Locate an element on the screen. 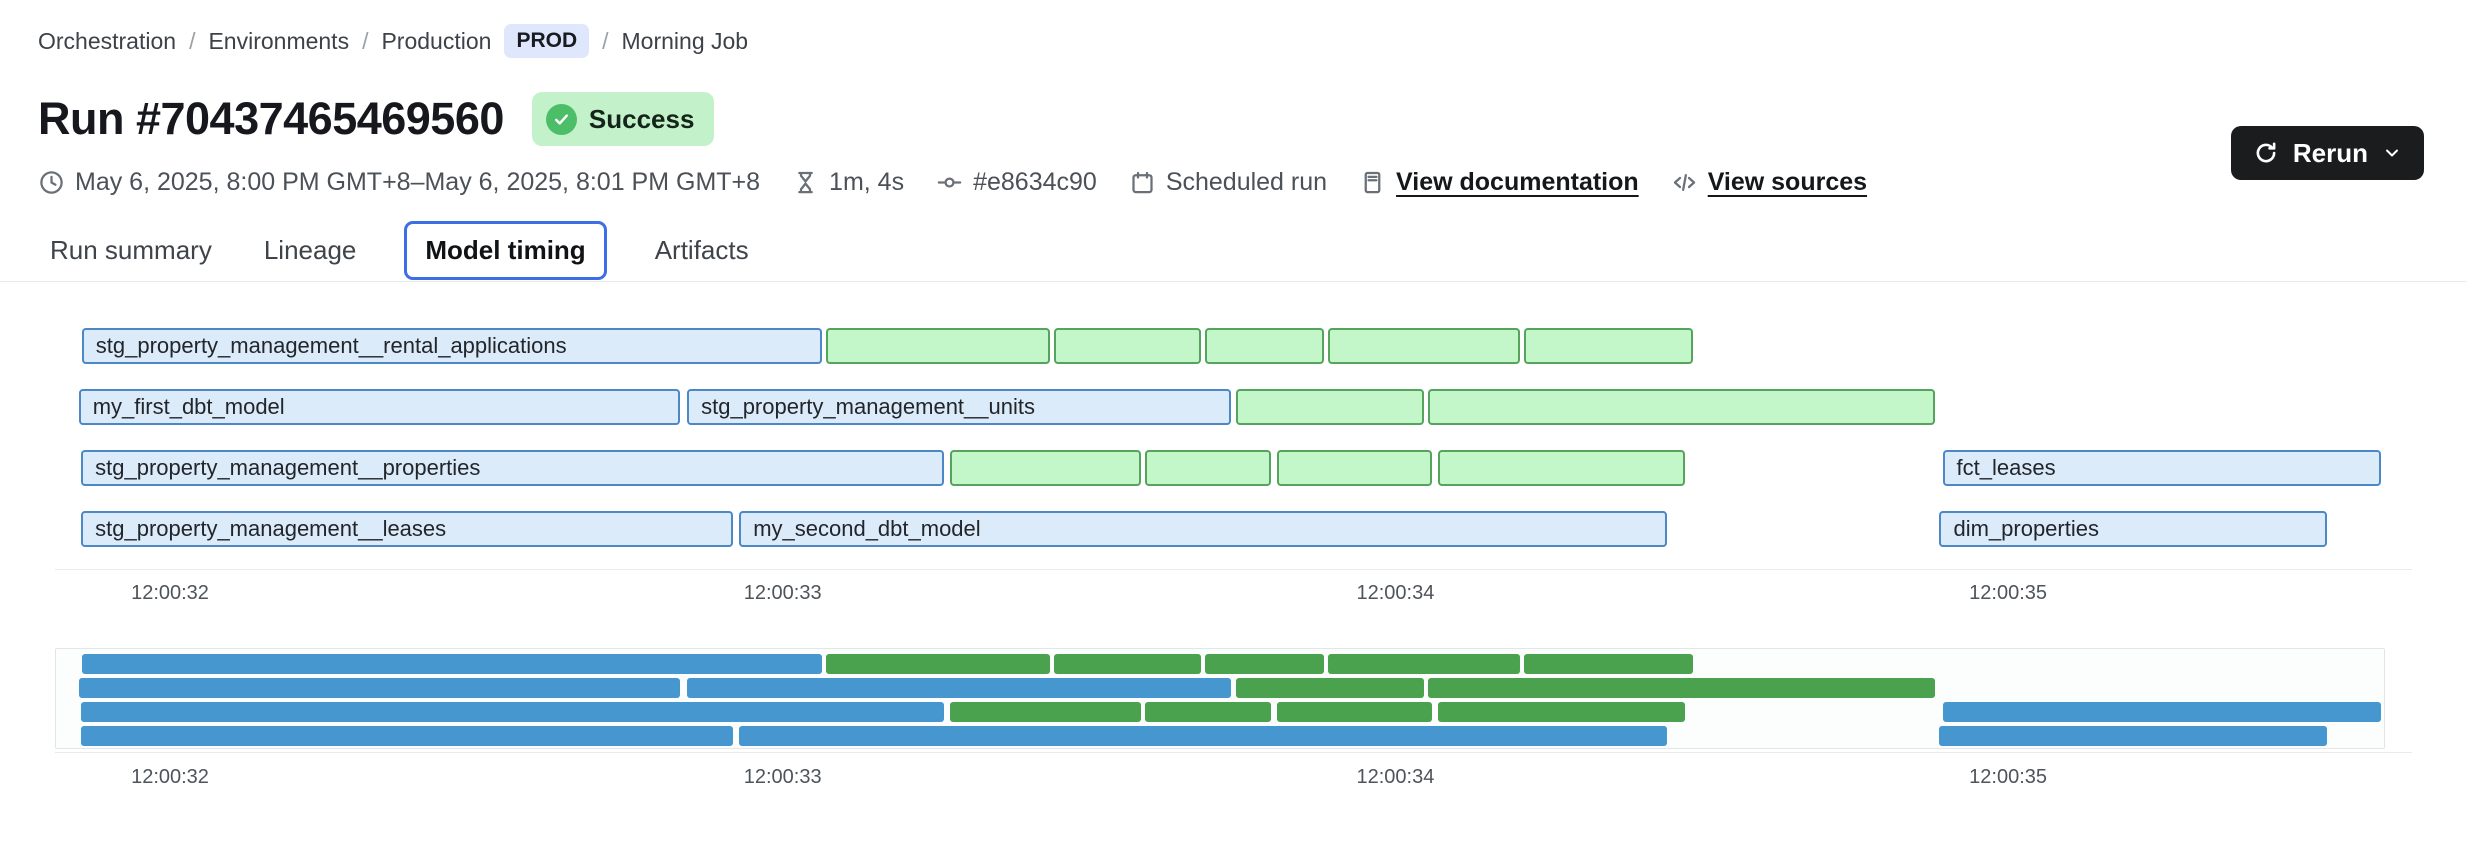 The height and width of the screenshot is (842, 2466). breadcrumb-orchestration: Orchestration is located at coordinates (107, 40).